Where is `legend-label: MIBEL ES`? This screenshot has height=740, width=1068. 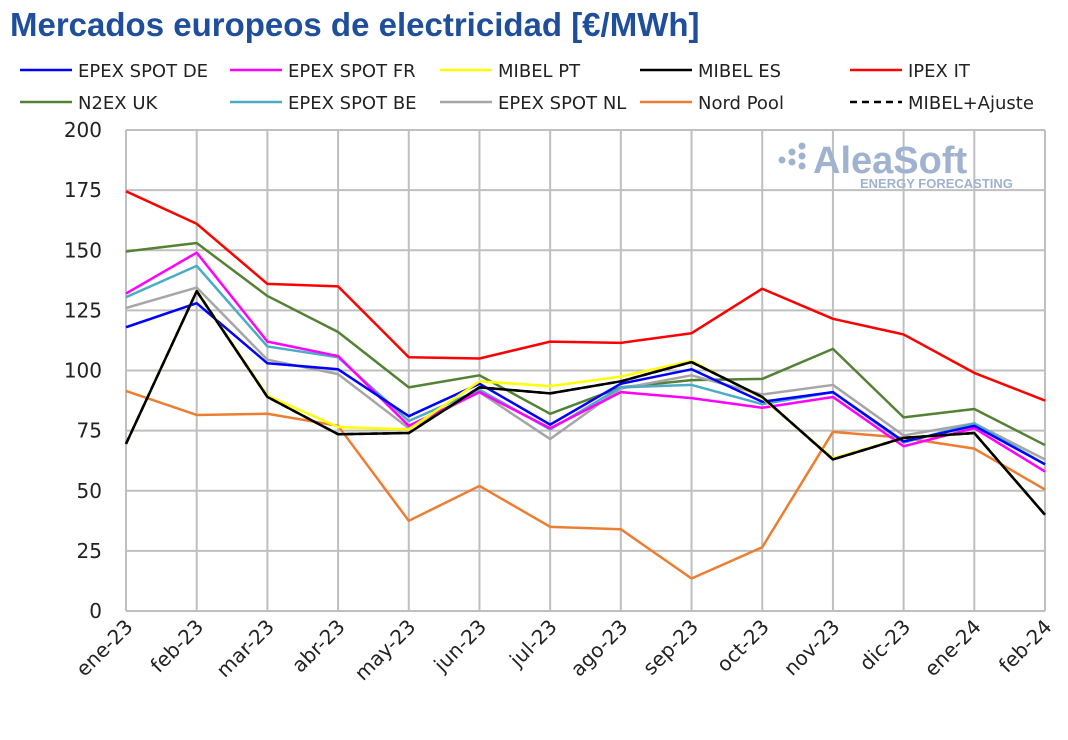
legend-label: MIBEL ES is located at coordinates (739, 71).